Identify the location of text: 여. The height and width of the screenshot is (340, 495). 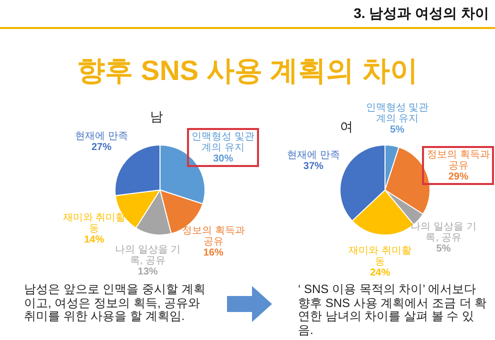
(346, 127).